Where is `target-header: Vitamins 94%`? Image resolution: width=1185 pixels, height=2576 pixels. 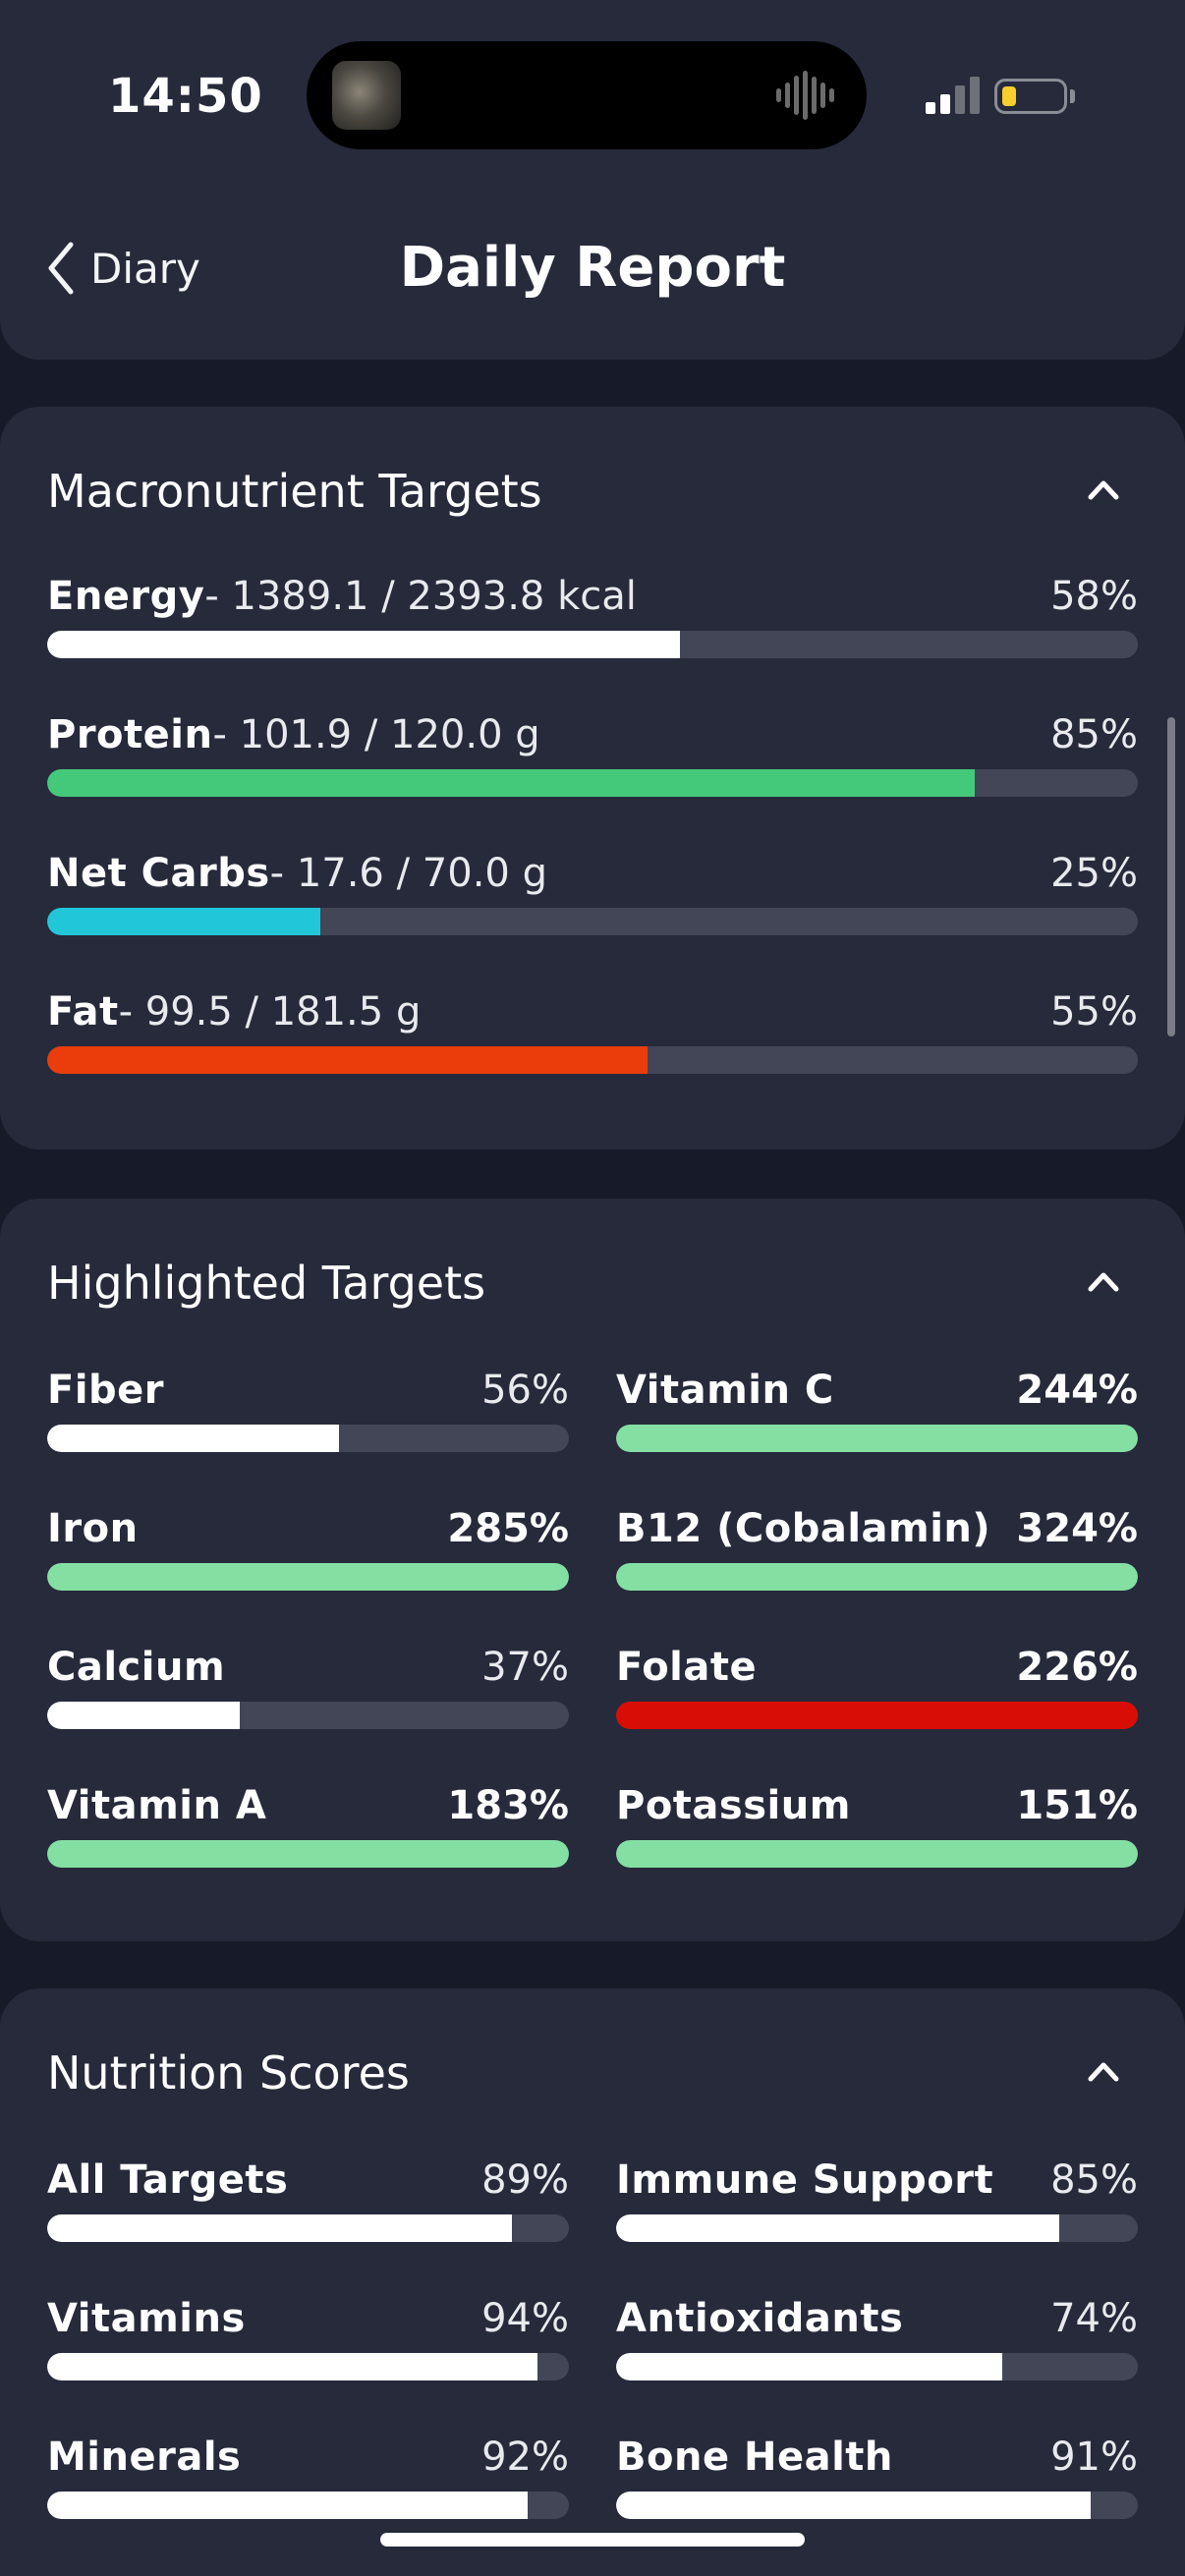
target-header: Vitamins 94% is located at coordinates (308, 2318).